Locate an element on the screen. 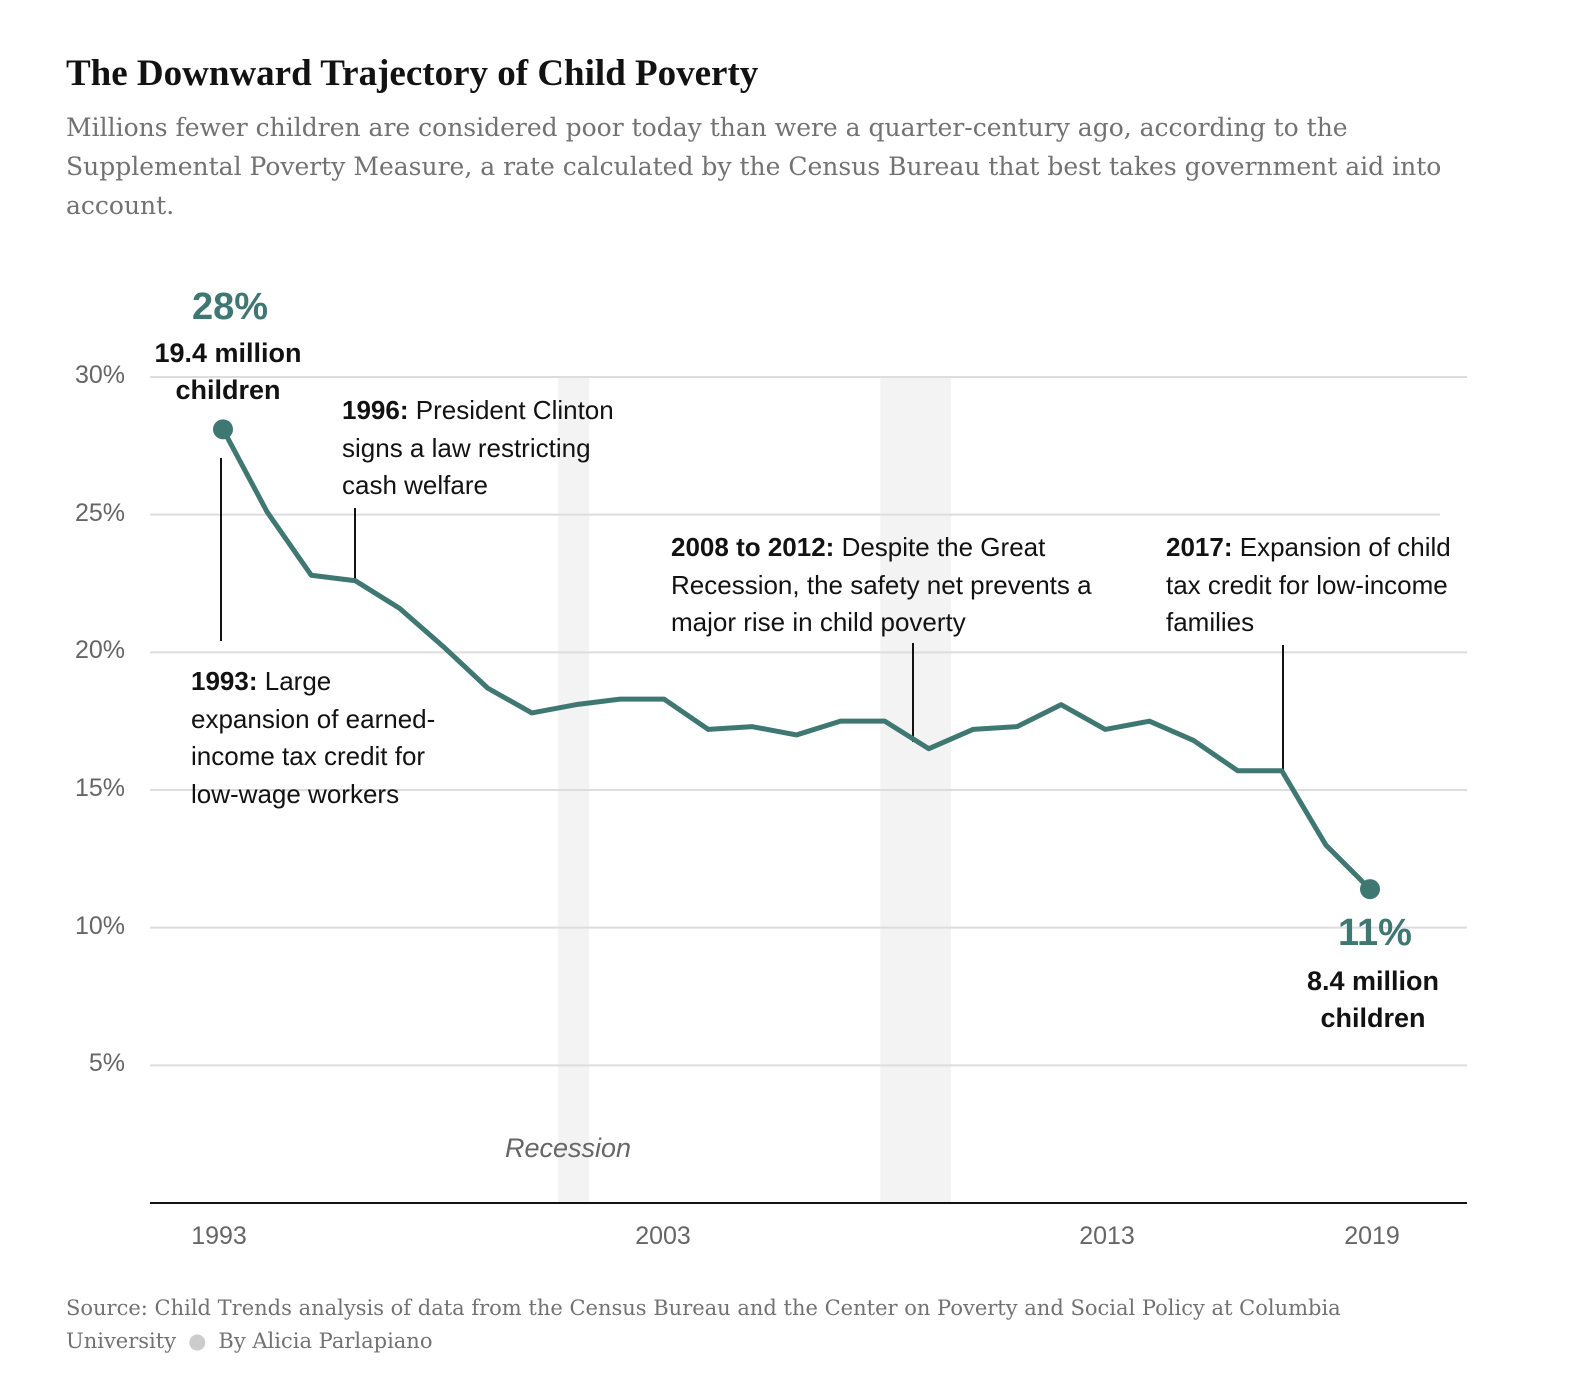 This screenshot has width=1586, height=1394. data-point-1993 is located at coordinates (223, 429).